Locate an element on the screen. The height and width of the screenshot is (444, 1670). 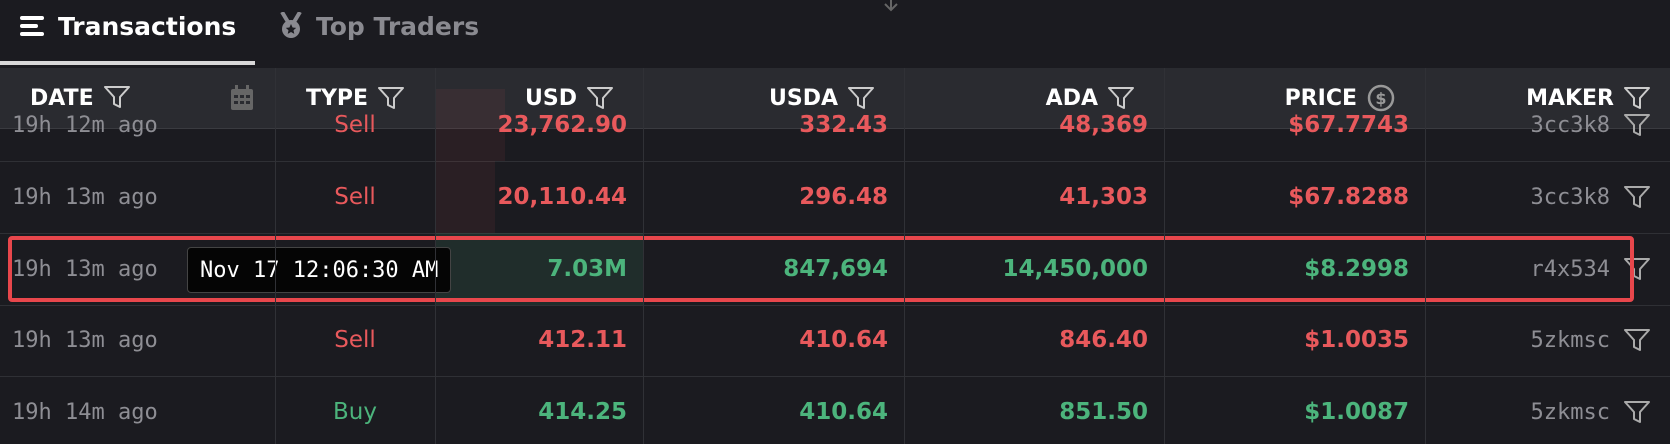
cell-ada: 14,450,000 is located at coordinates (1034, 269).